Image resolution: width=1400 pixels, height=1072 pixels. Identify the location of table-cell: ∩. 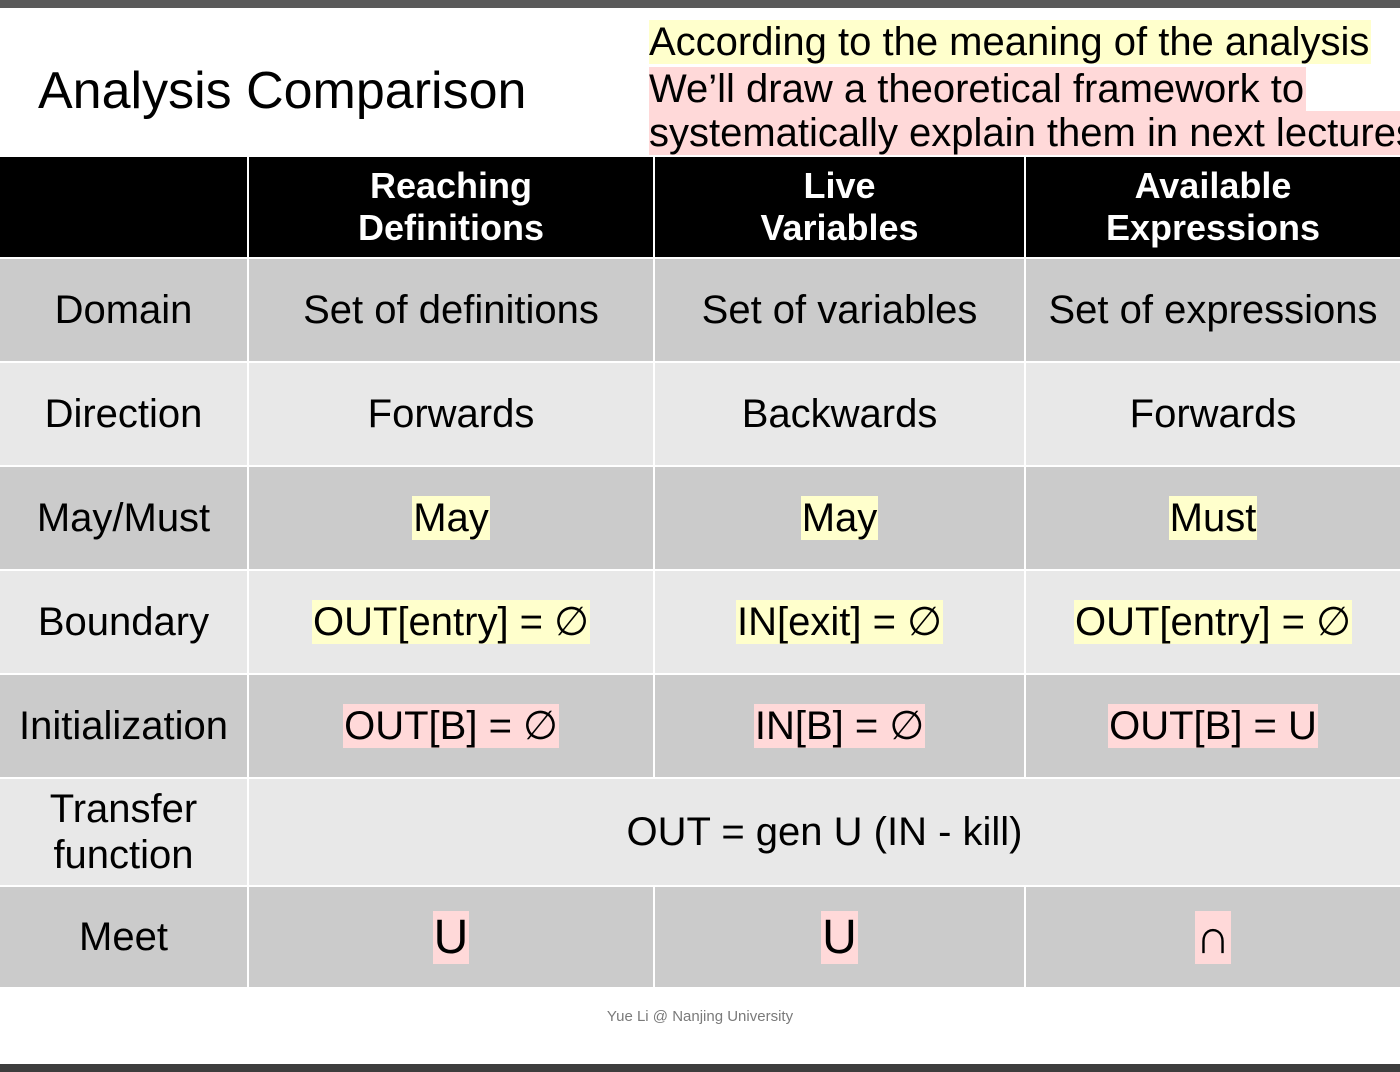
(1212, 937).